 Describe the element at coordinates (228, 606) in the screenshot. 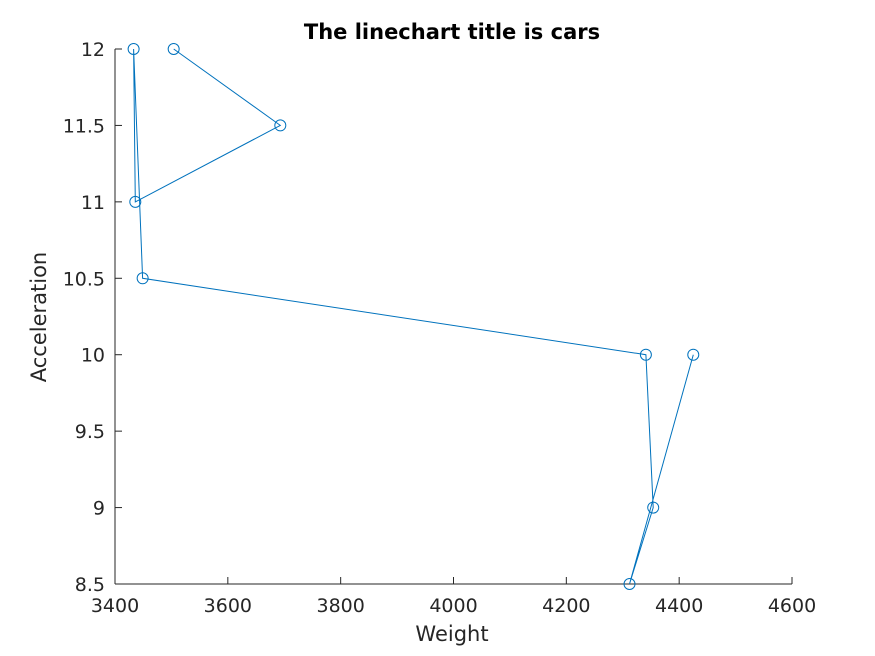

I see `x-tick-label: 3600` at that location.